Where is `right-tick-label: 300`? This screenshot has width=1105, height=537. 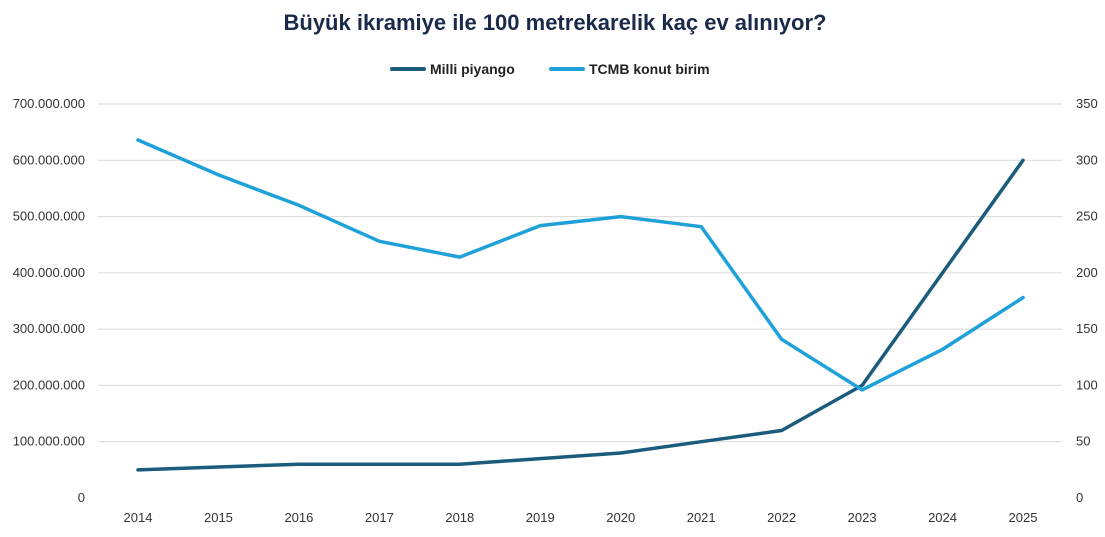
right-tick-label: 300 is located at coordinates (1087, 159).